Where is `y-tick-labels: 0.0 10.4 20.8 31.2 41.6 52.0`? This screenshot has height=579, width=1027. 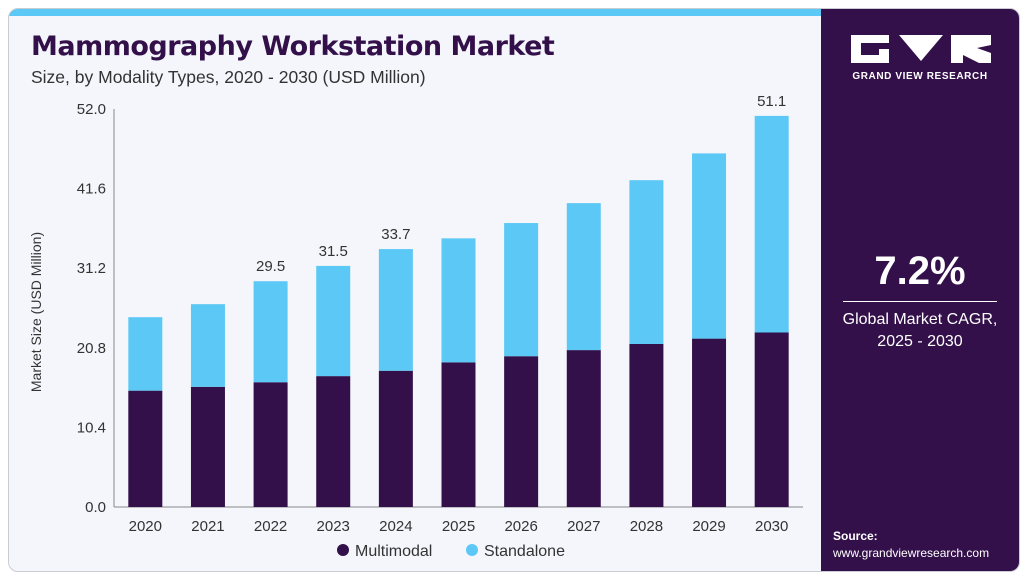
y-tick-labels: 0.0 10.4 20.8 31.2 41.6 52.0 is located at coordinates (91, 308).